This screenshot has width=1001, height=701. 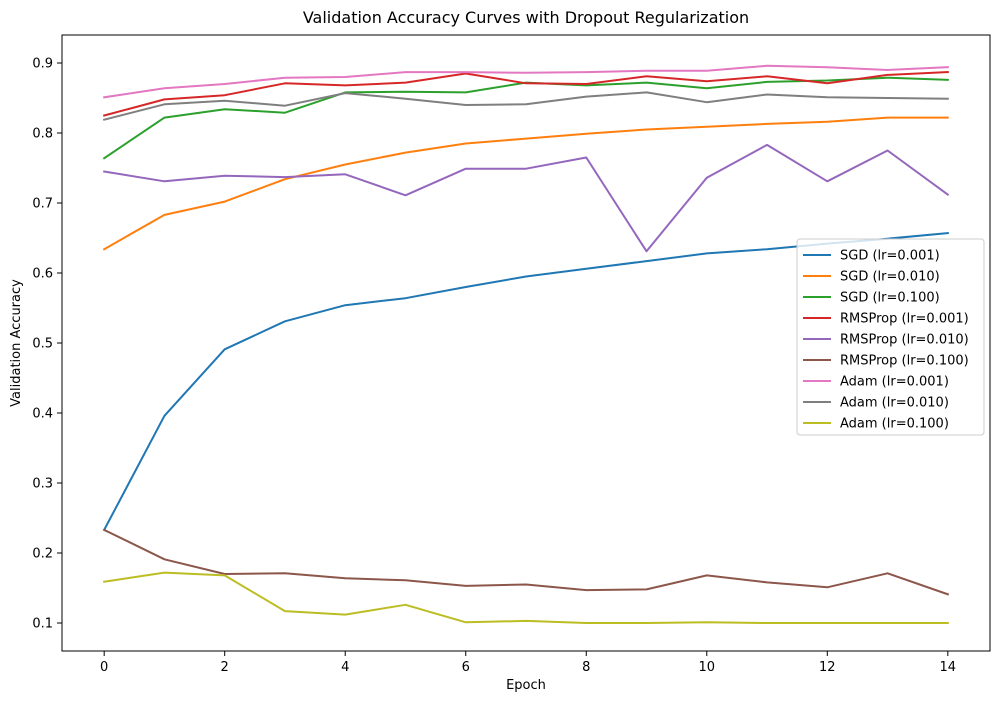 I want to click on x-tick-label: 8, so click(x=586, y=667).